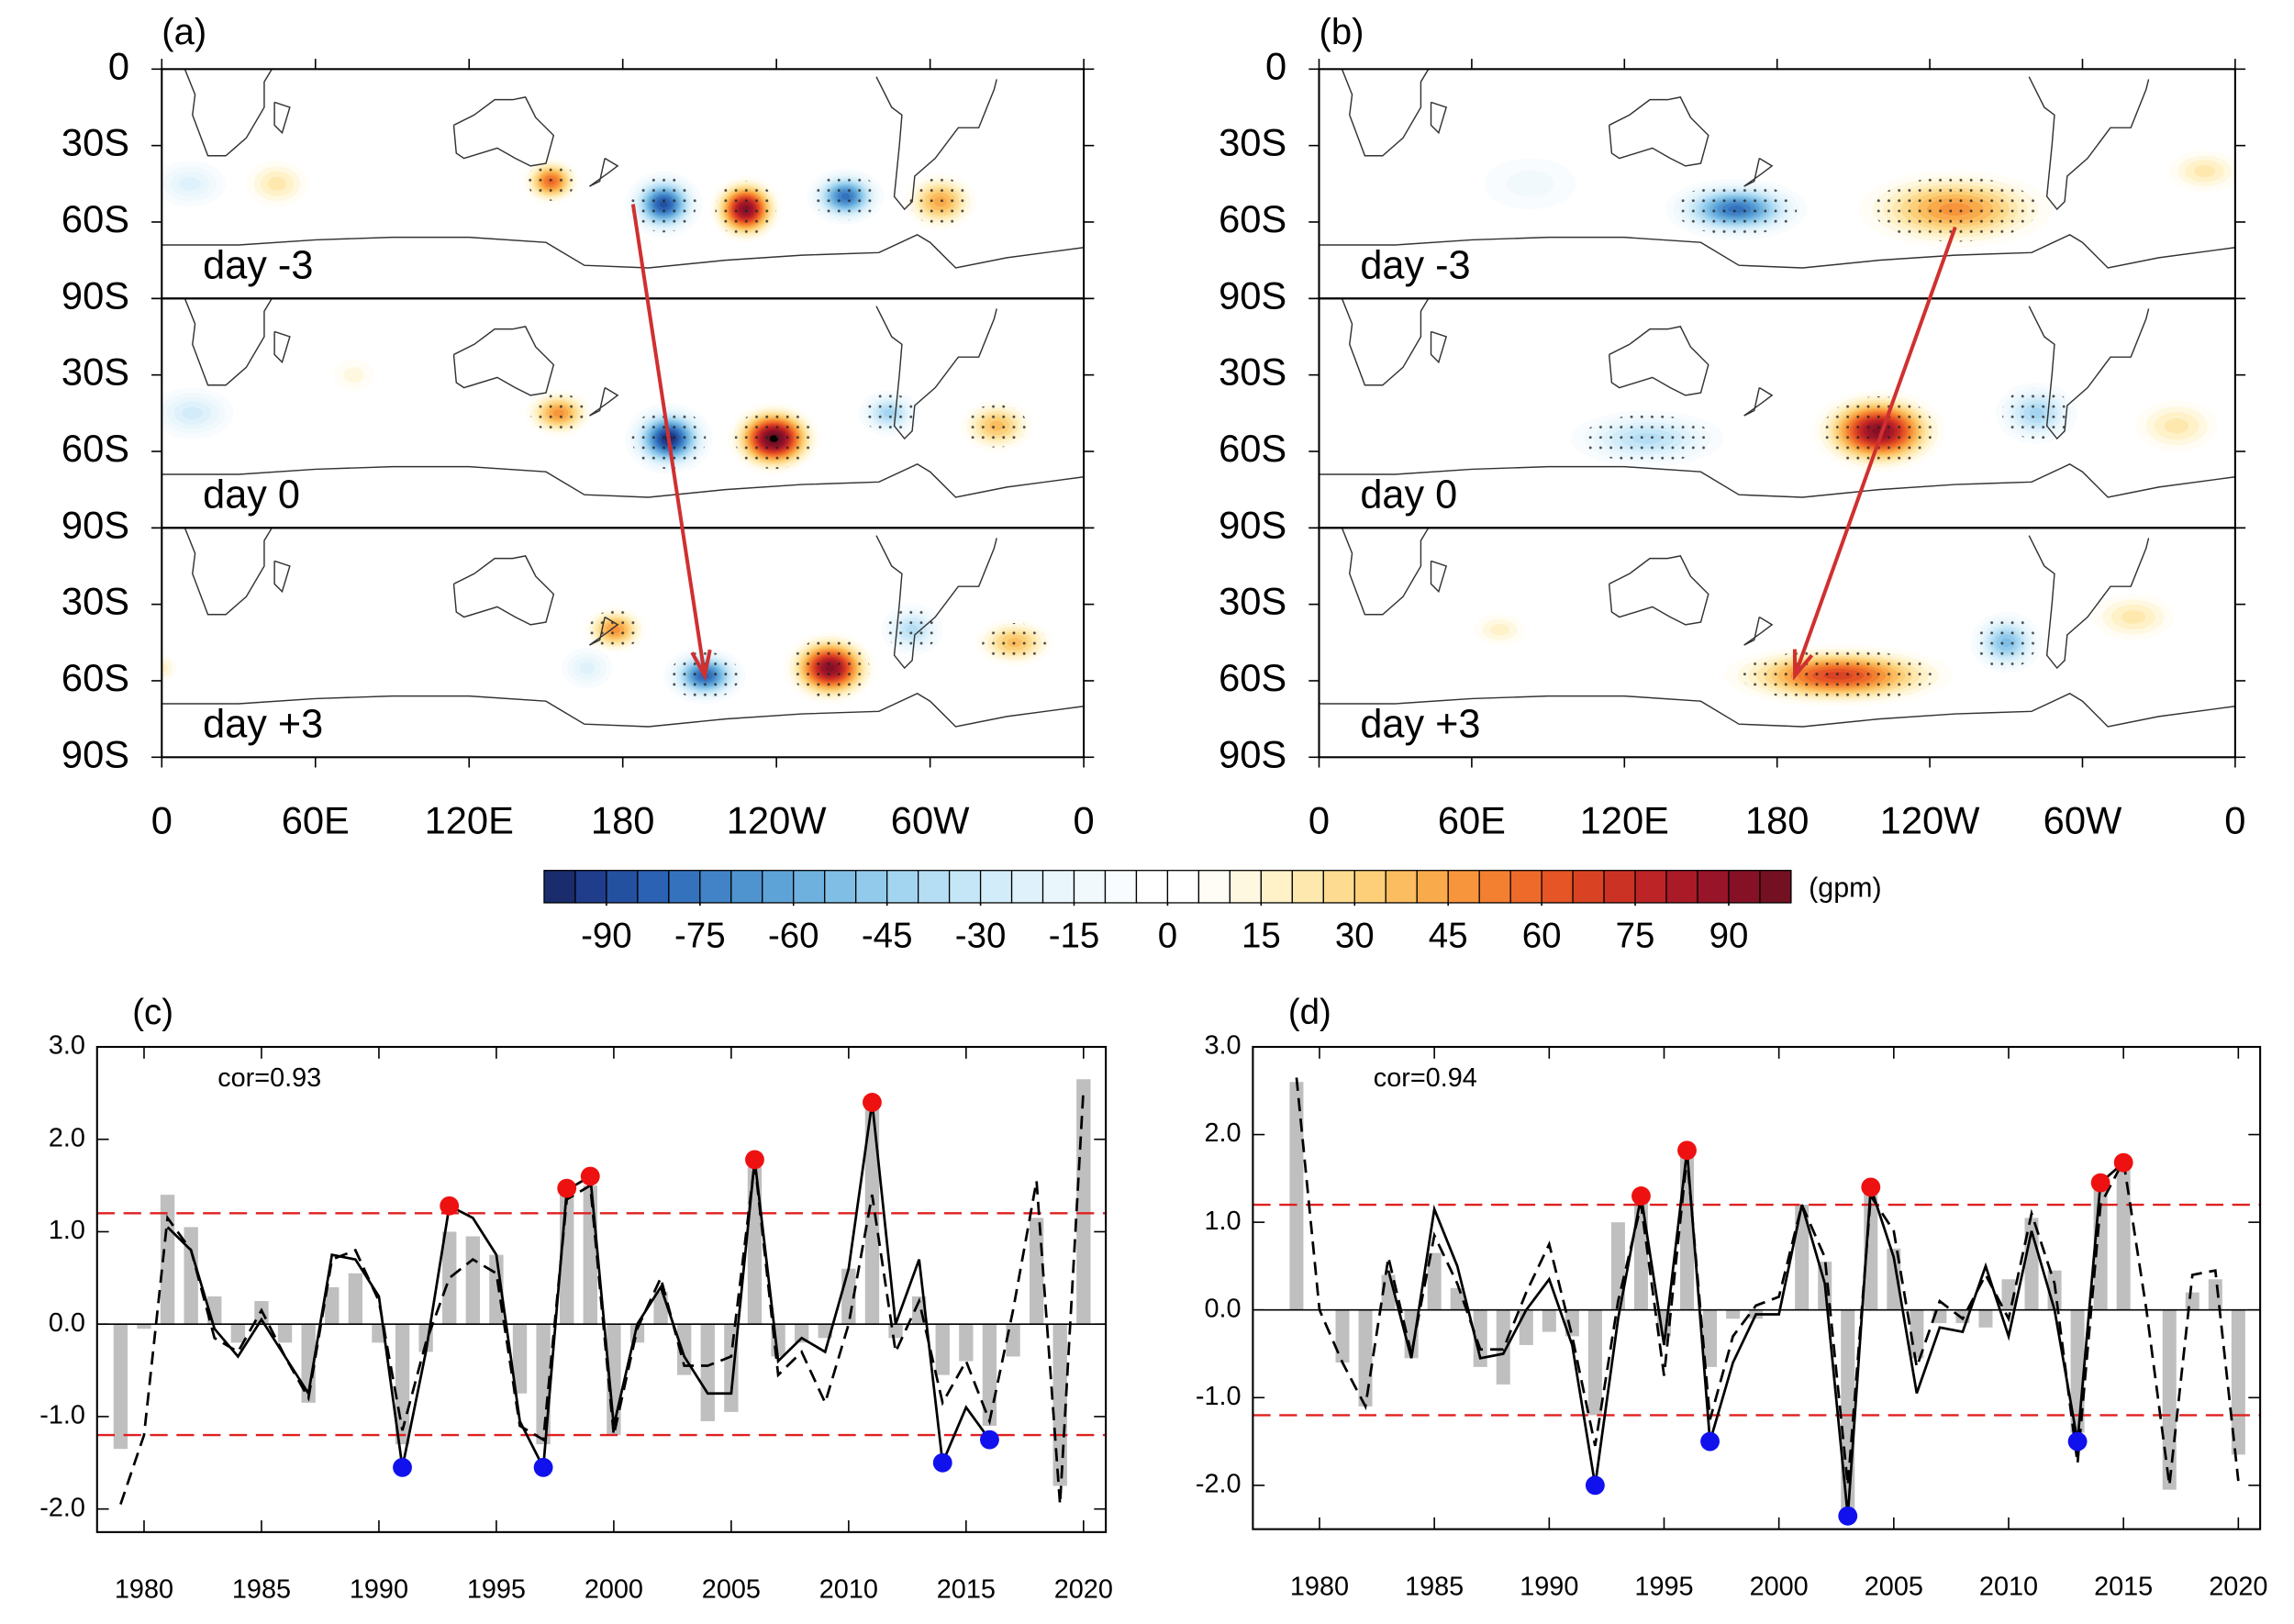 The image size is (2294, 1624). Describe the element at coordinates (258, 265) in the screenshot. I see `day-label: day -3` at that location.